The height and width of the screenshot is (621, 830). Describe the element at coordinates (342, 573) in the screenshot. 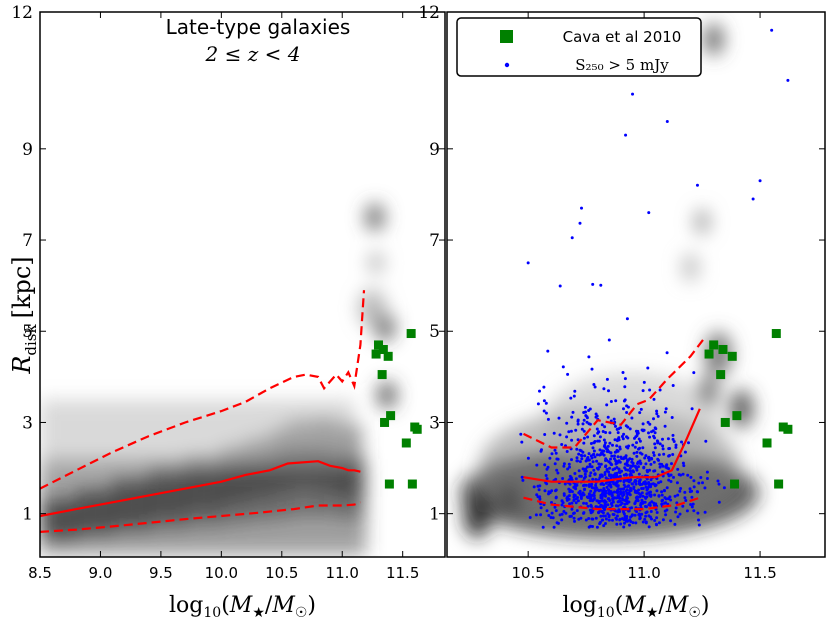

I see `x-tick-label: 11.0` at that location.